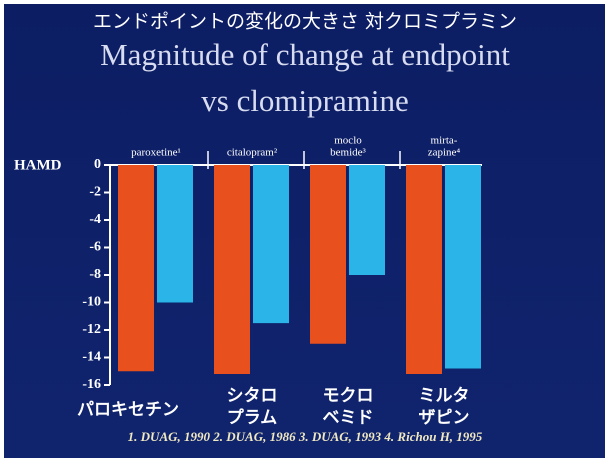 Image resolution: width=609 pixels, height=462 pixels. What do you see at coordinates (444, 418) in the screenshot?
I see `category-label-ja: ザピン` at bounding box center [444, 418].